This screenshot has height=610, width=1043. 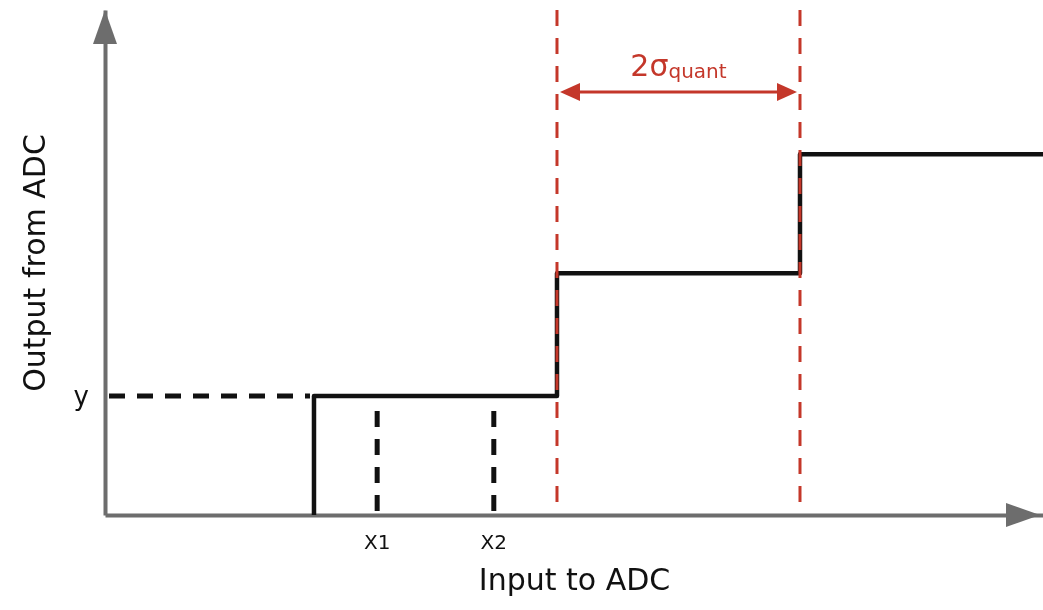 What do you see at coordinates (81, 395) in the screenshot?
I see `text: y` at bounding box center [81, 395].